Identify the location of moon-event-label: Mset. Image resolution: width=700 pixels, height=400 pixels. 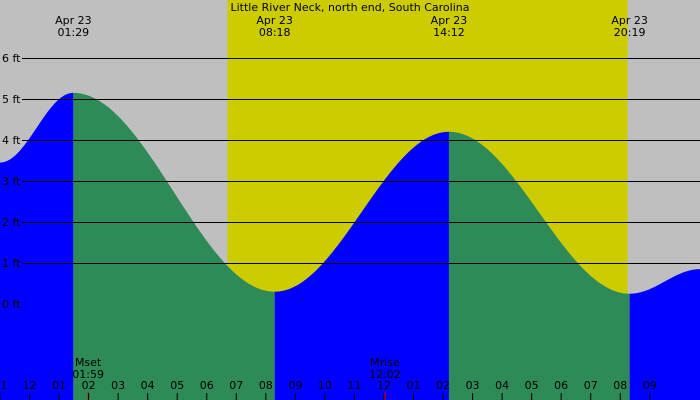
(88, 362).